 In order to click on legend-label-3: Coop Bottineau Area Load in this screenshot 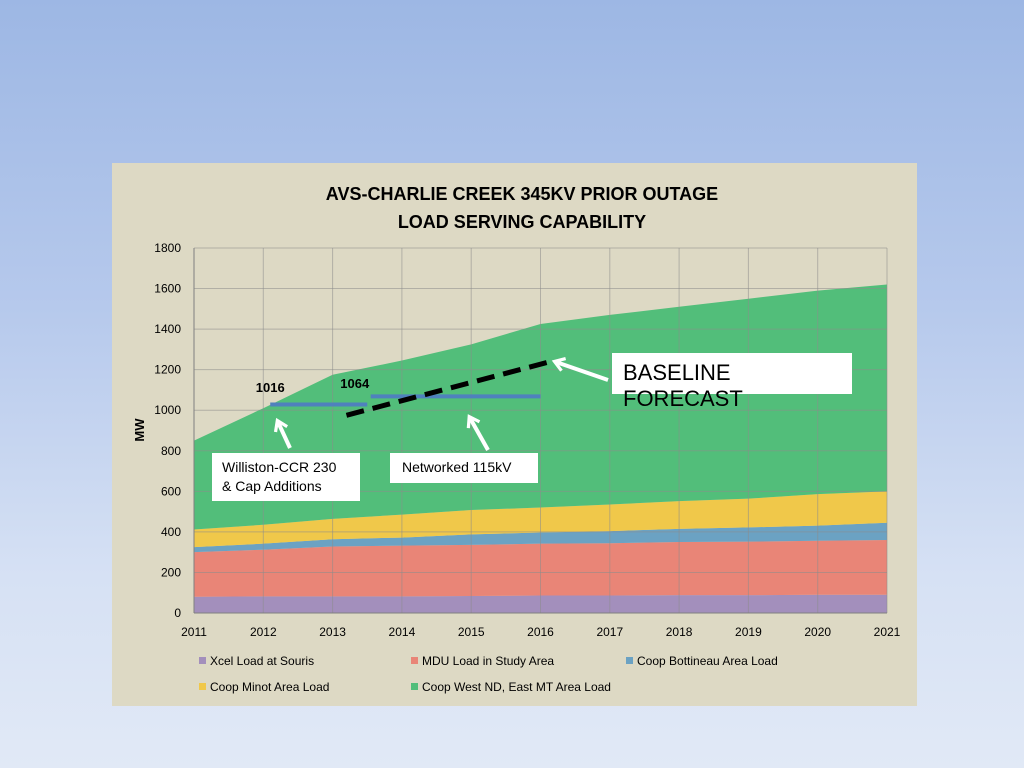, I will do `click(707, 661)`.